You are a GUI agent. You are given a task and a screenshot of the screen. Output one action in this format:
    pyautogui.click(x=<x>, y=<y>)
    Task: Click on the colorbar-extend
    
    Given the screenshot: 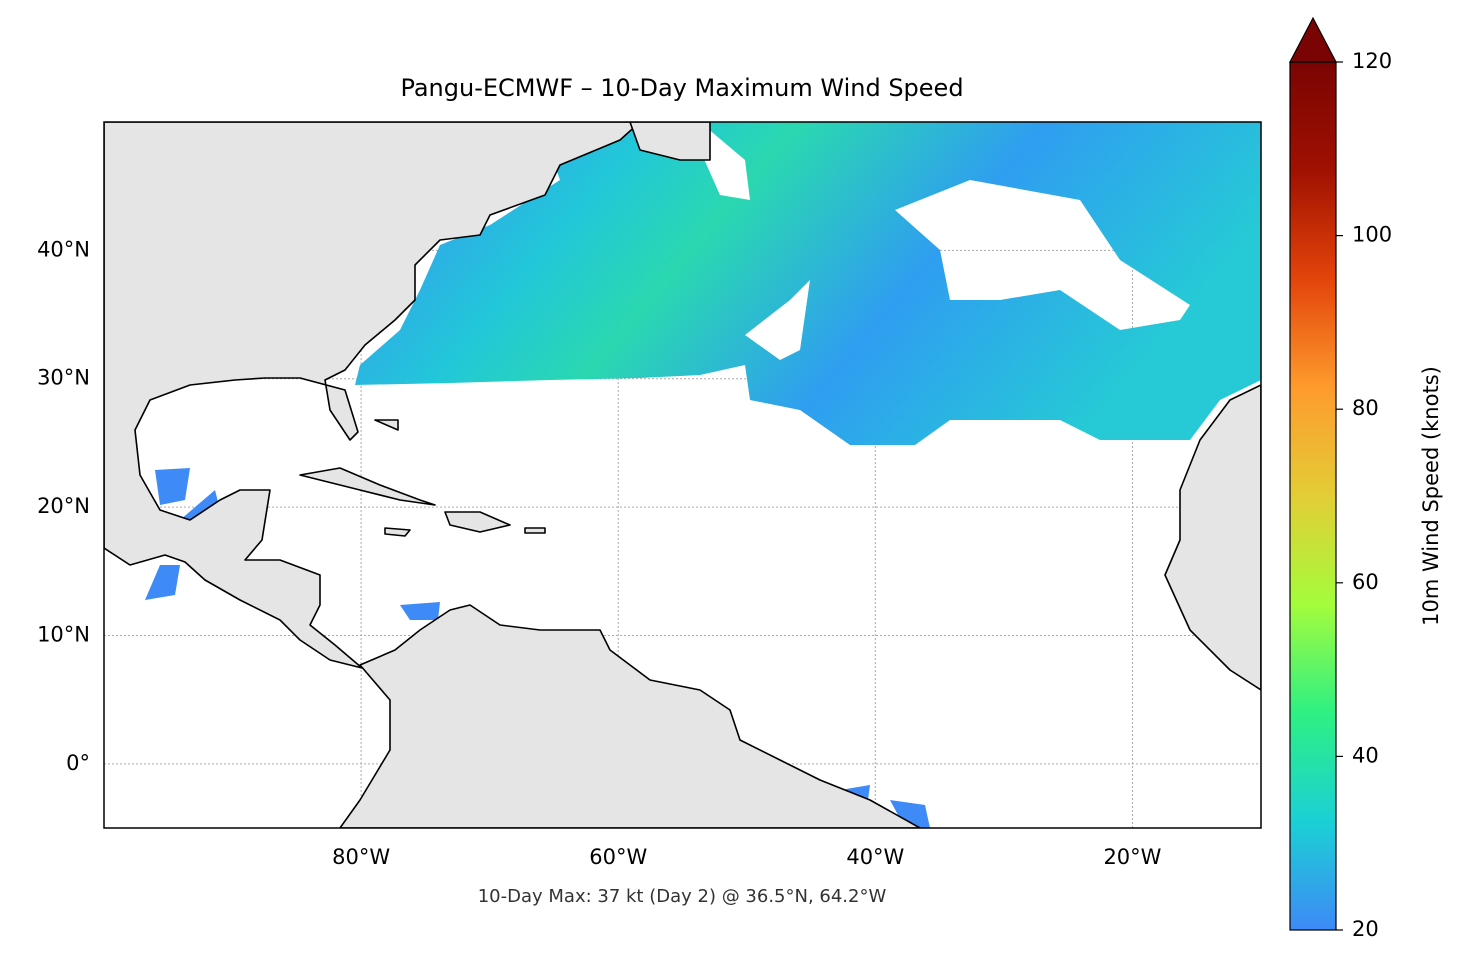 What is the action you would take?
    pyautogui.click(x=1313, y=39)
    